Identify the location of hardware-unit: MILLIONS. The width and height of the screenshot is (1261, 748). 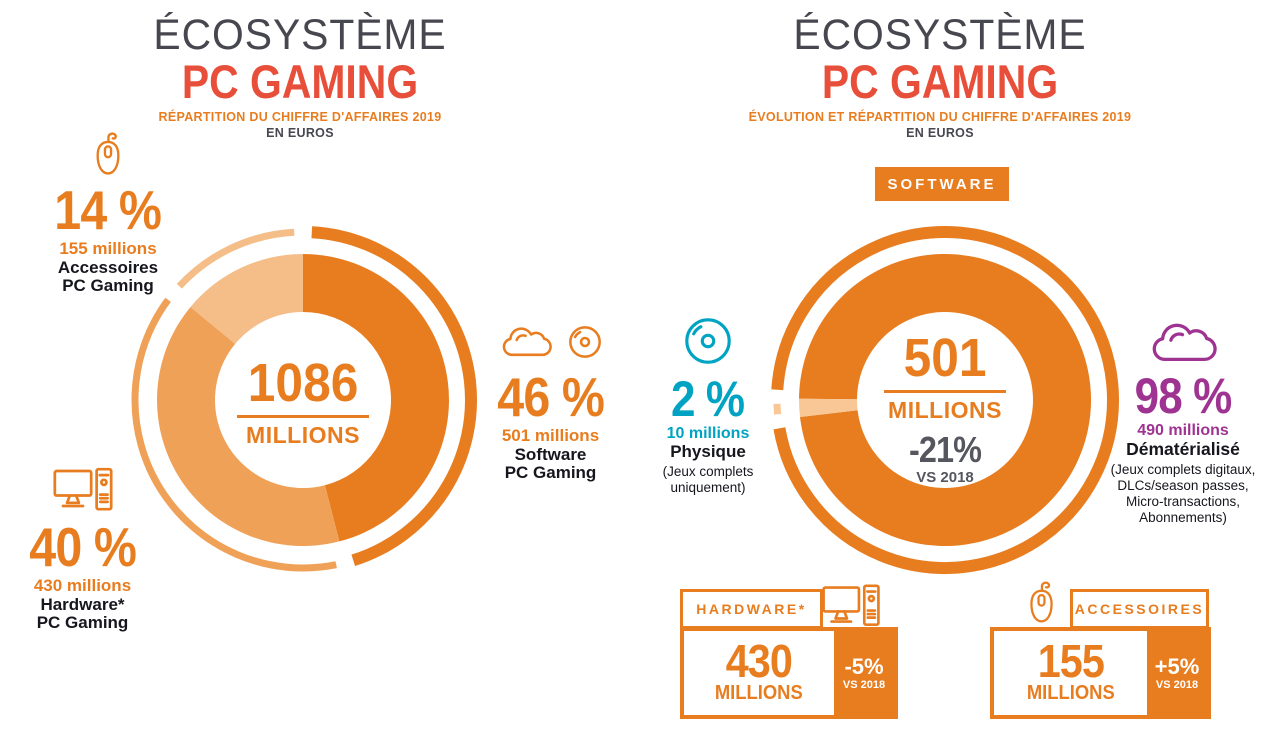
(759, 692).